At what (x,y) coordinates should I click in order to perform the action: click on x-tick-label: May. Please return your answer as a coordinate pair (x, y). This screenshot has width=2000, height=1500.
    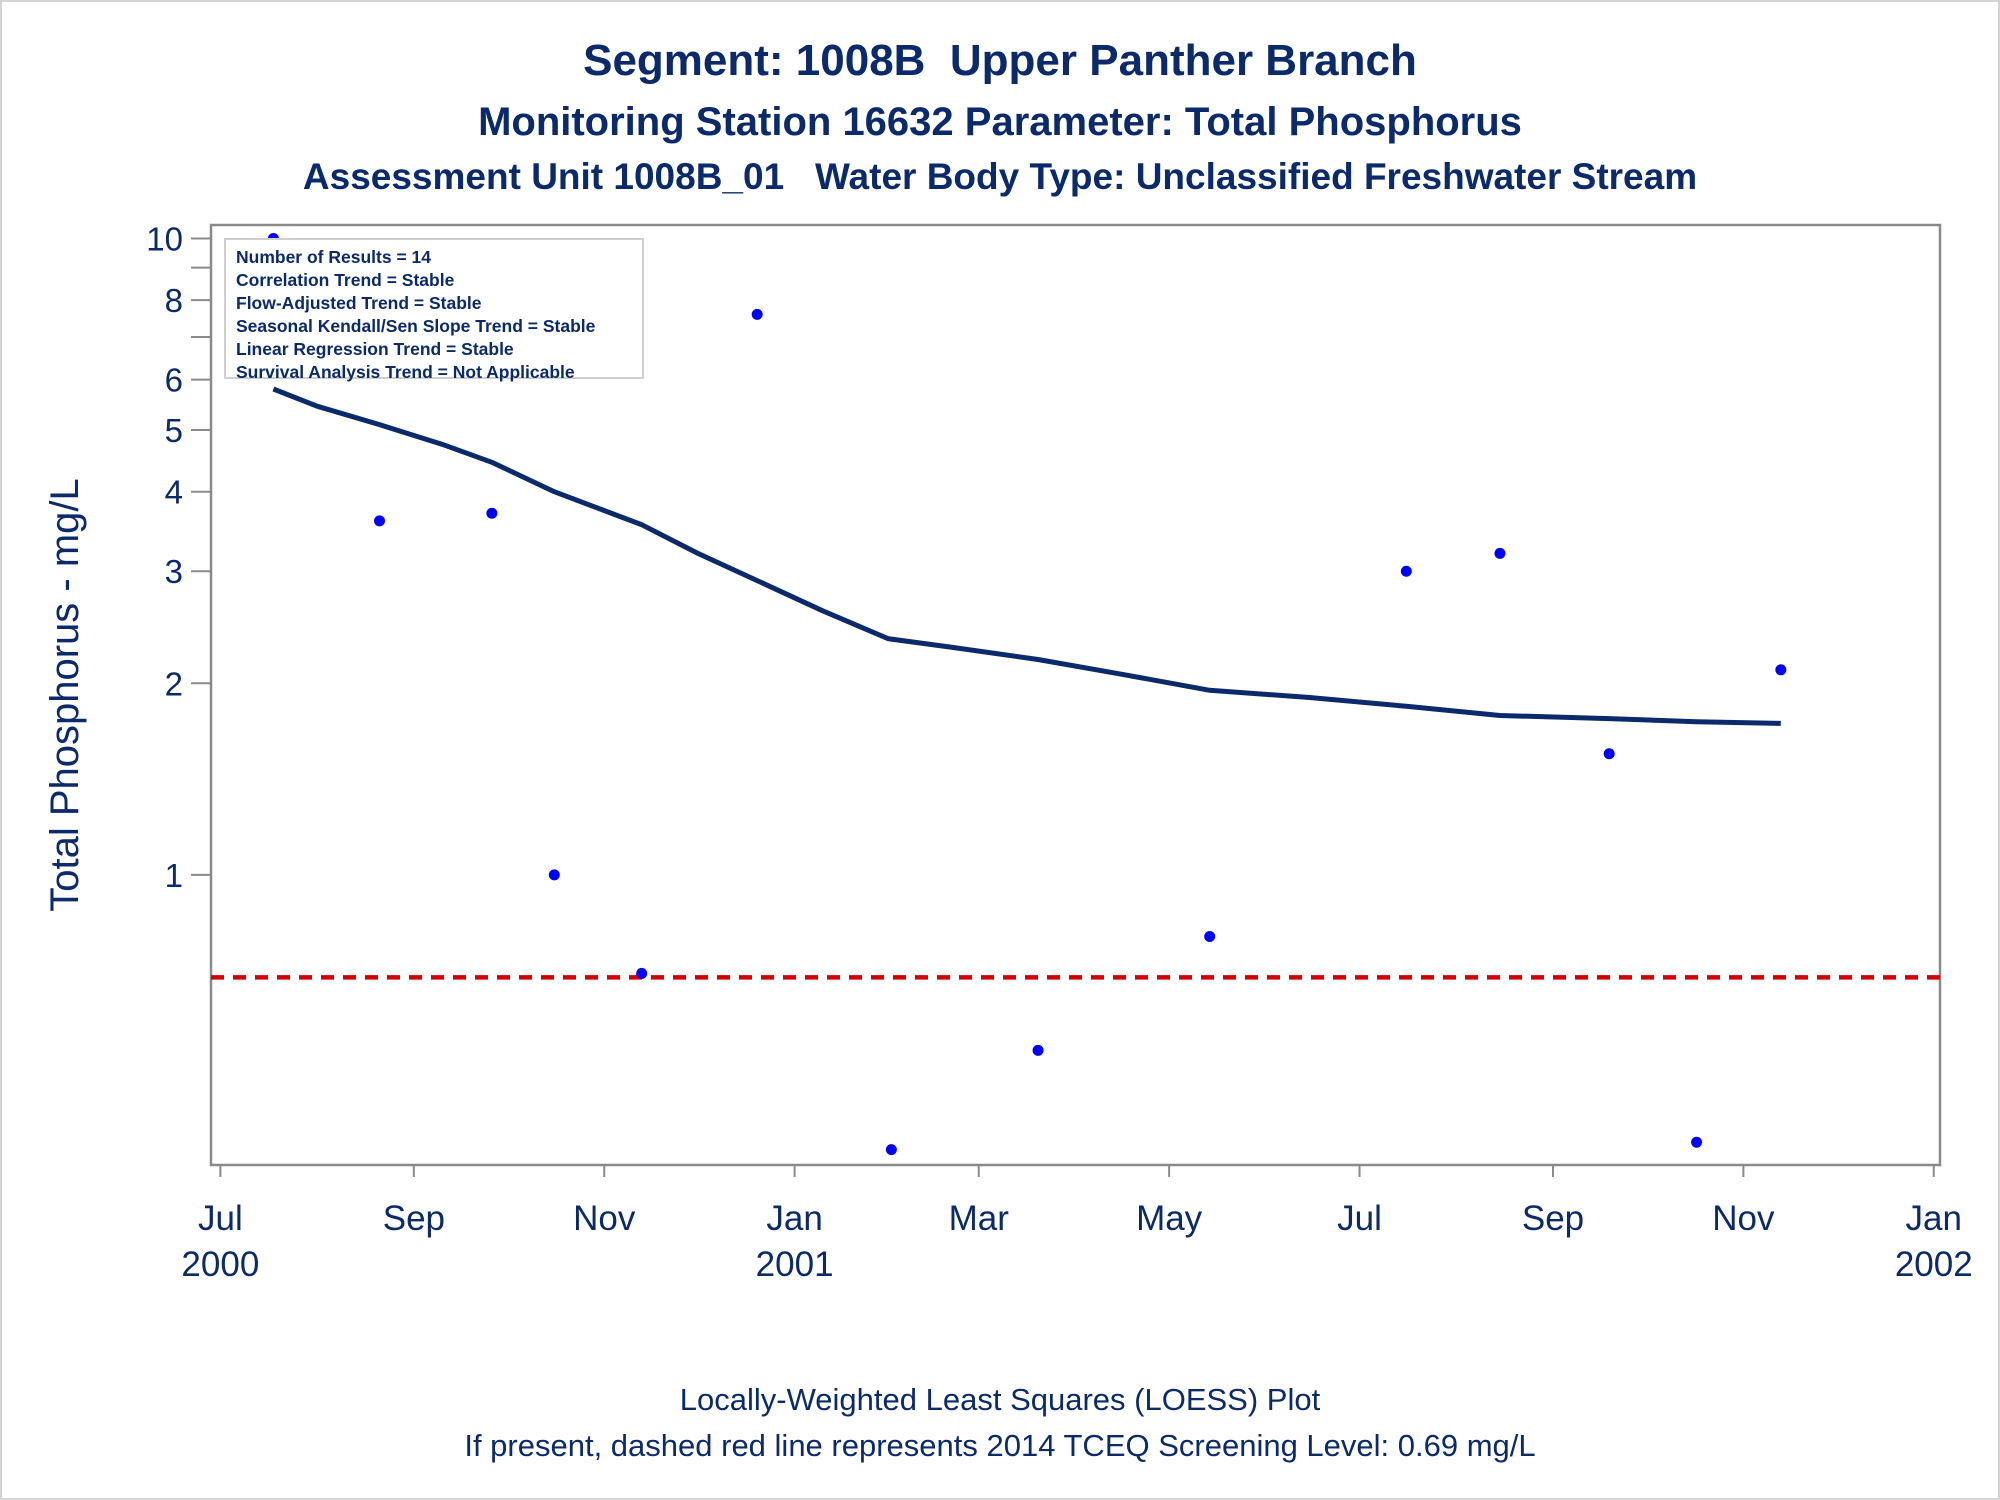
    Looking at the image, I should click on (1169, 1218).